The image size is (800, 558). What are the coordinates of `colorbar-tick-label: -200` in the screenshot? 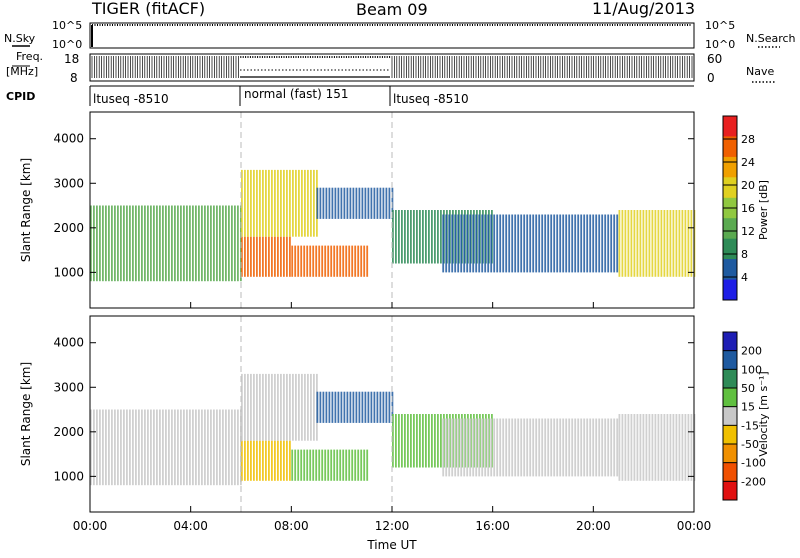 It's located at (753, 481).